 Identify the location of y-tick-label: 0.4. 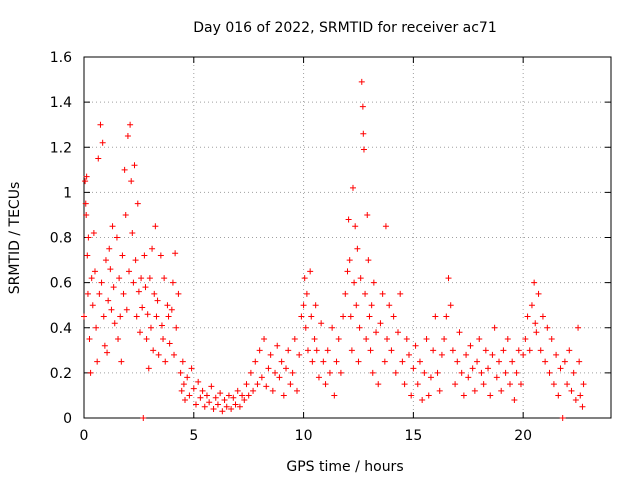
(61, 329).